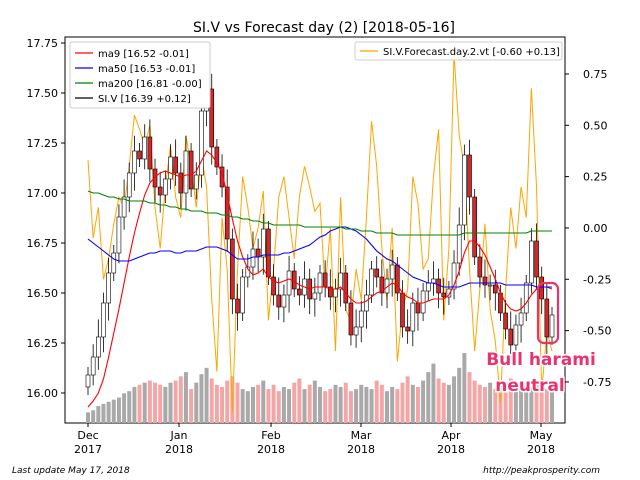  What do you see at coordinates (140, 75) in the screenshot?
I see `legend-left-box` at bounding box center [140, 75].